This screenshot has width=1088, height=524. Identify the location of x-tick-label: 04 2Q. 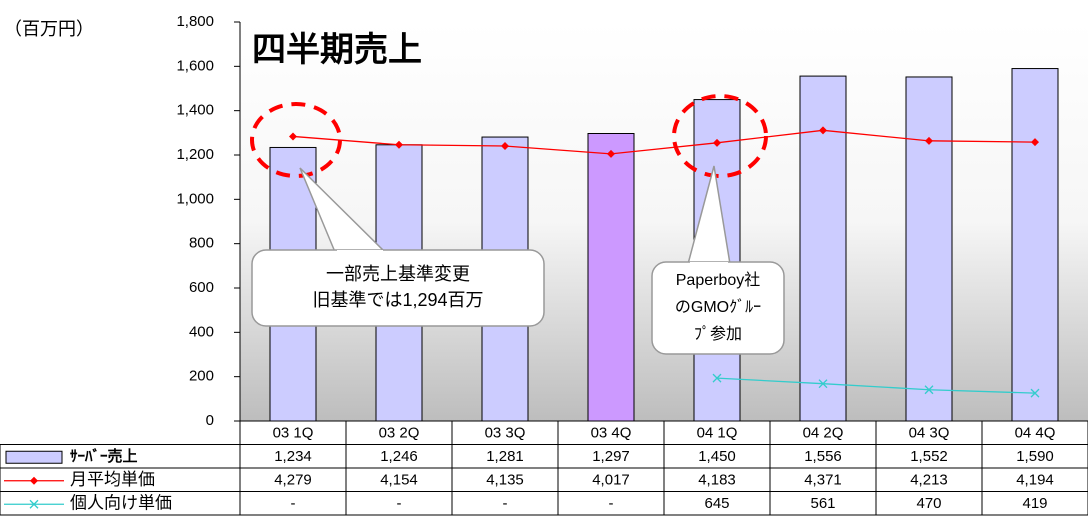
(823, 433).